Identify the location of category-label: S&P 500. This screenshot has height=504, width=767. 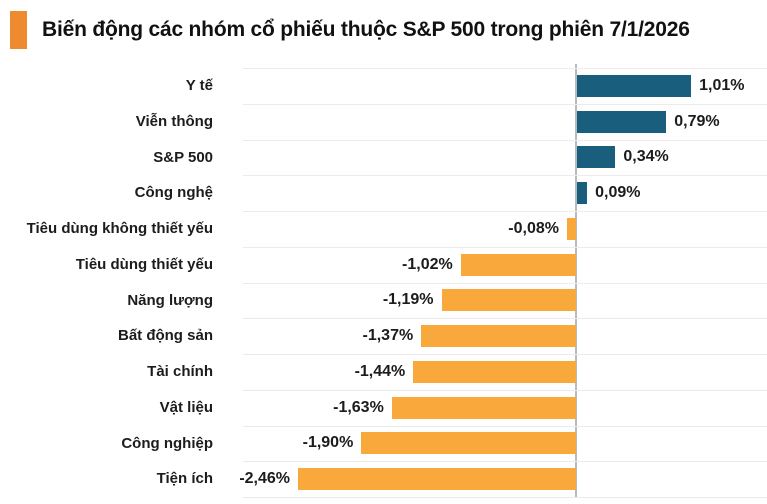
(183, 157).